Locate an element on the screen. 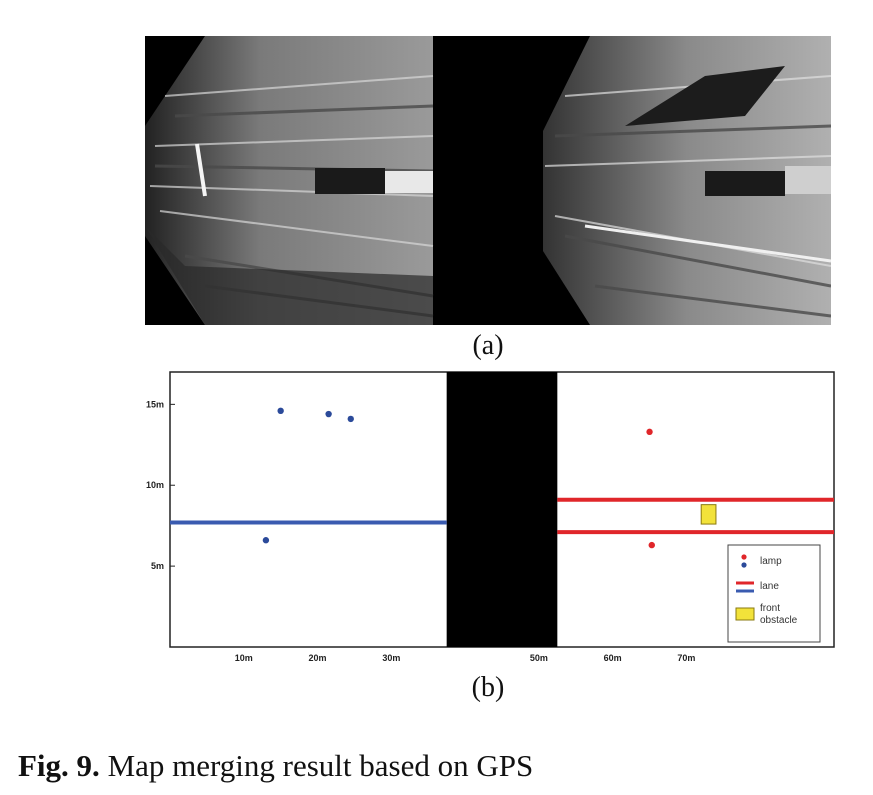 The width and height of the screenshot is (873, 795). legend-label-lamp: lamp is located at coordinates (771, 561).